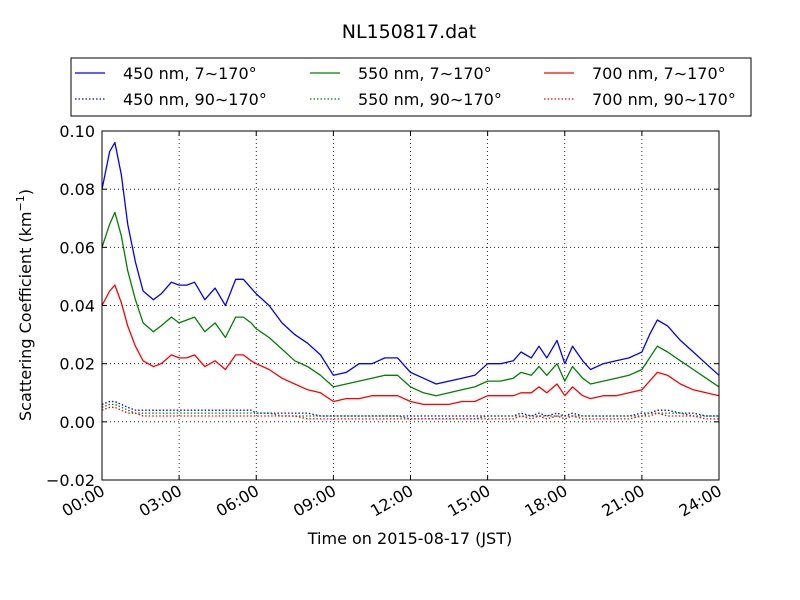  Describe the element at coordinates (237, 501) in the screenshot. I see `x-tick-label: 06:00` at that location.